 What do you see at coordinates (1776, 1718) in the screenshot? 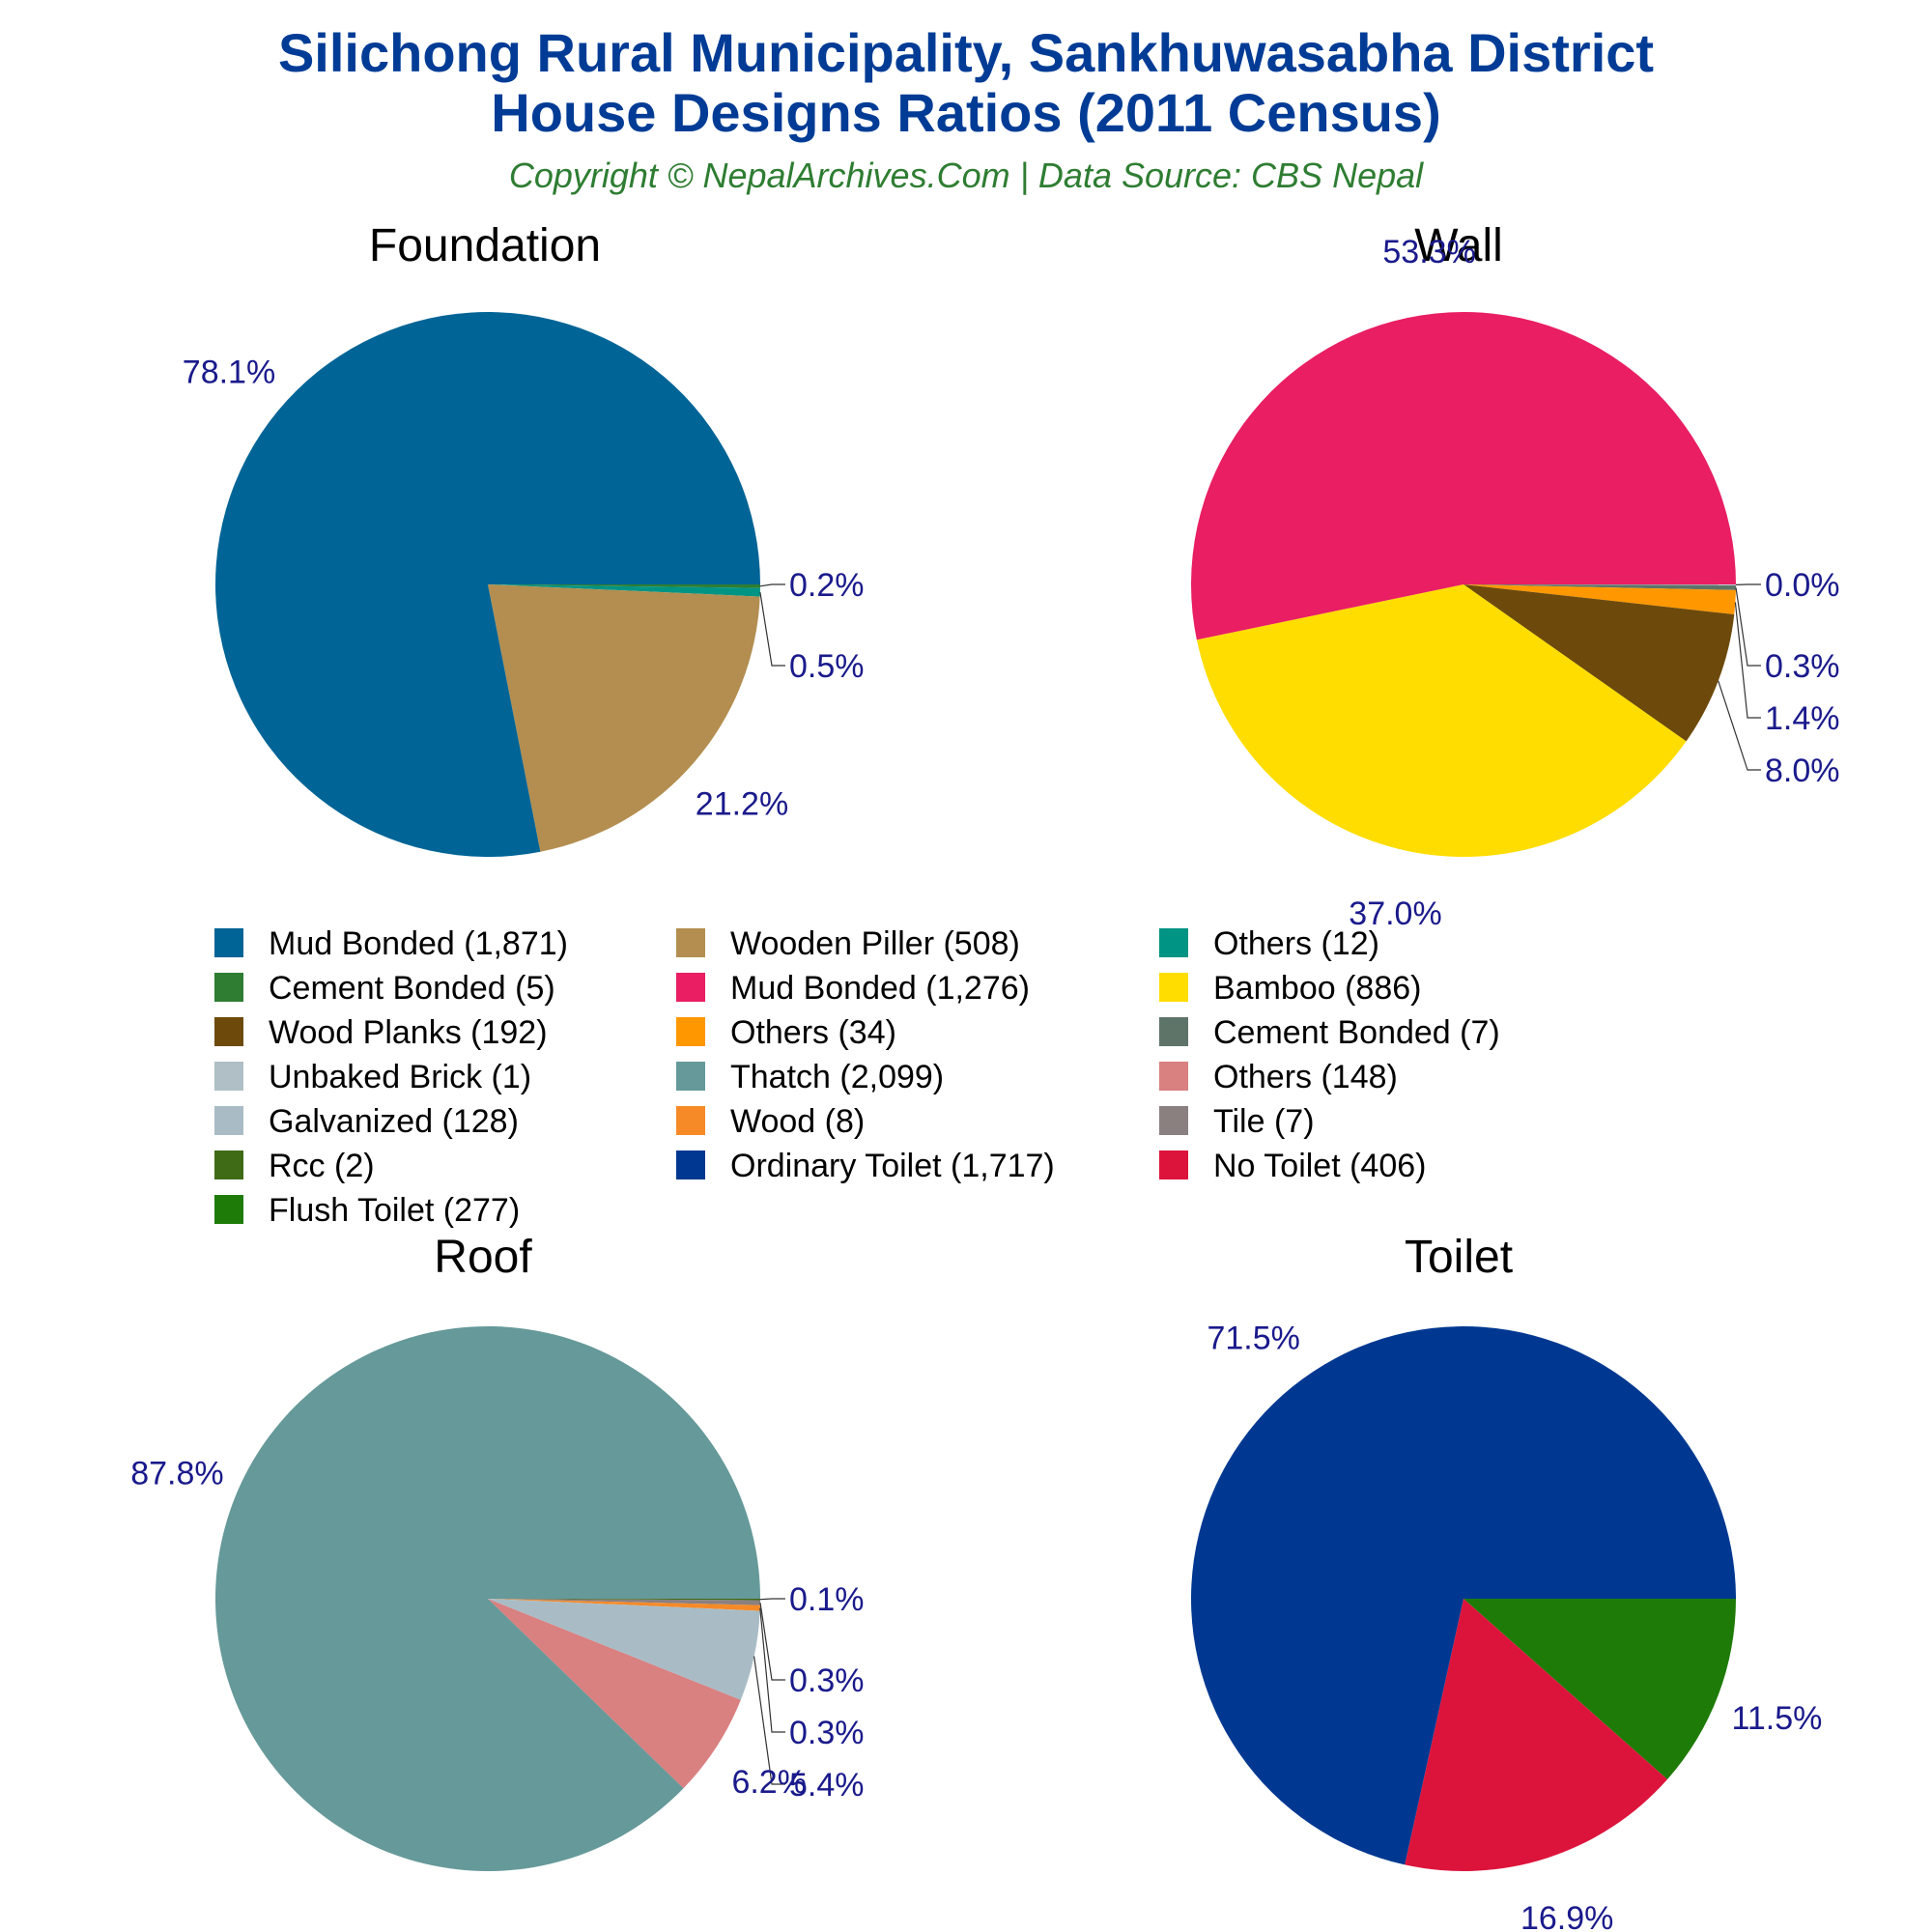
I see `pct-label-toilet-flush-toilet: 11.5%` at bounding box center [1776, 1718].